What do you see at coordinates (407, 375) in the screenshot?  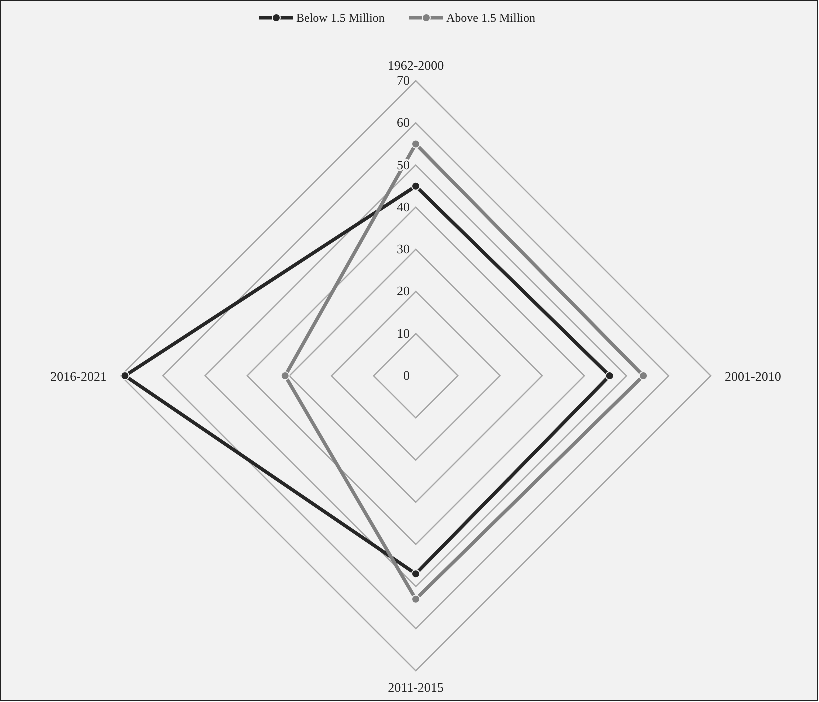 I see `y-tick-label: 0` at bounding box center [407, 375].